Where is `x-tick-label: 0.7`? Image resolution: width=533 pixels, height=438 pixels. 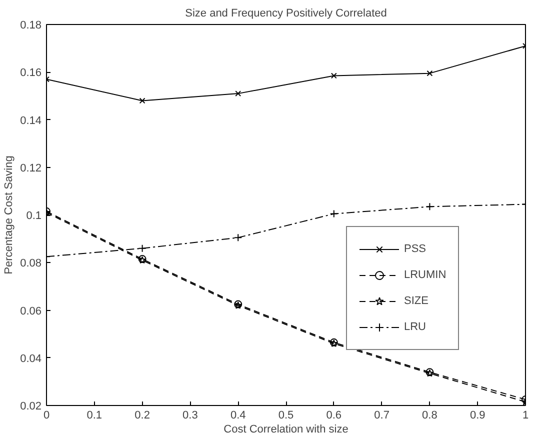 x-tick-label: 0.7 is located at coordinates (382, 416).